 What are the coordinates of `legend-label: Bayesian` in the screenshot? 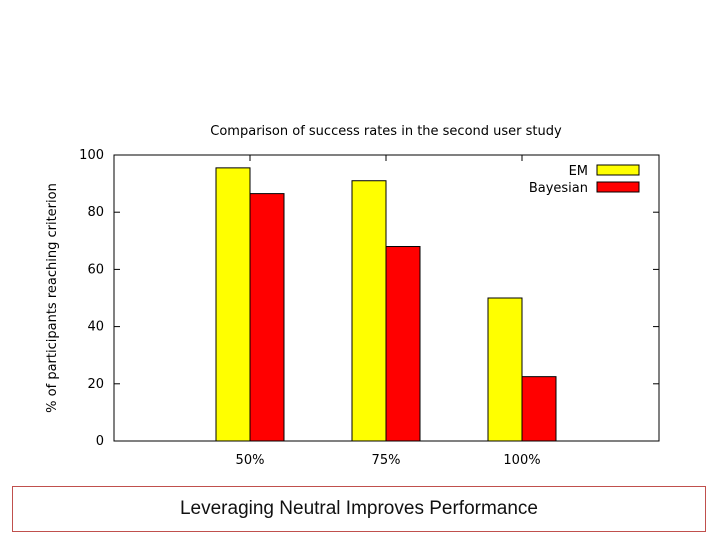 It's located at (558, 188).